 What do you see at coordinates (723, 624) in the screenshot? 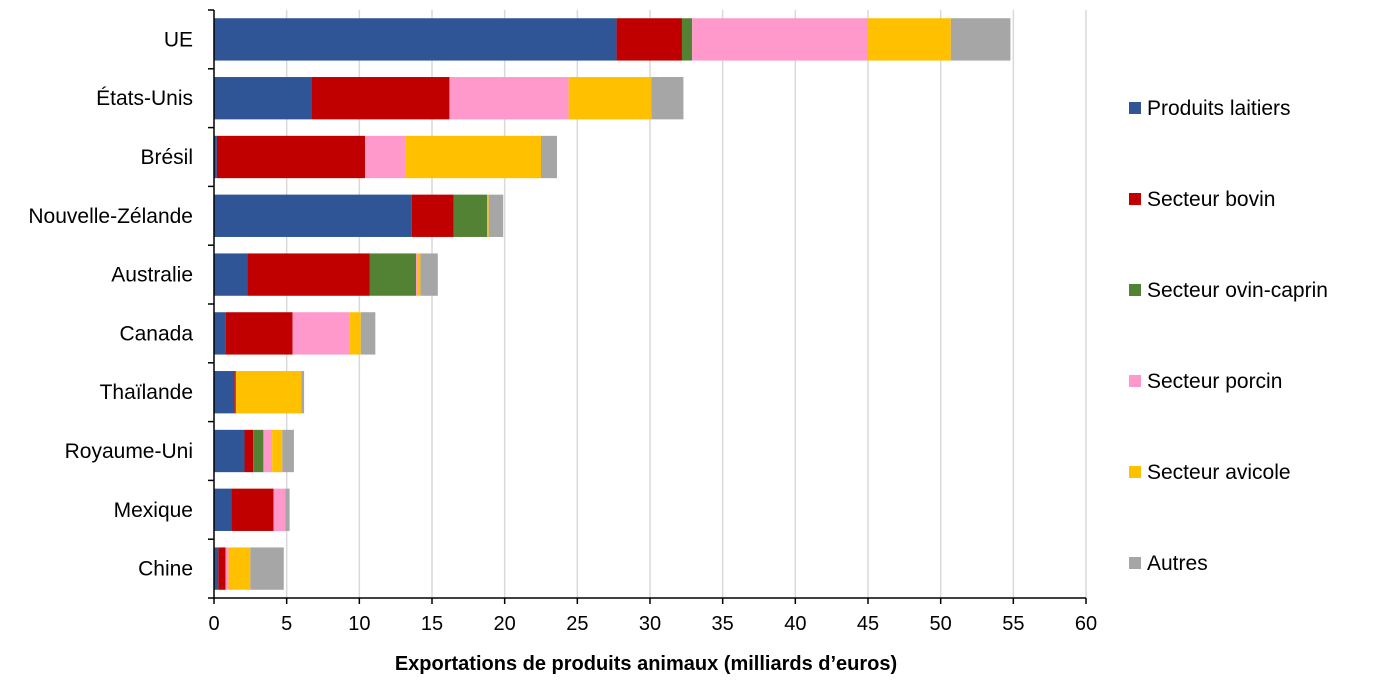
I see `x-tick-label-35: 35` at bounding box center [723, 624].